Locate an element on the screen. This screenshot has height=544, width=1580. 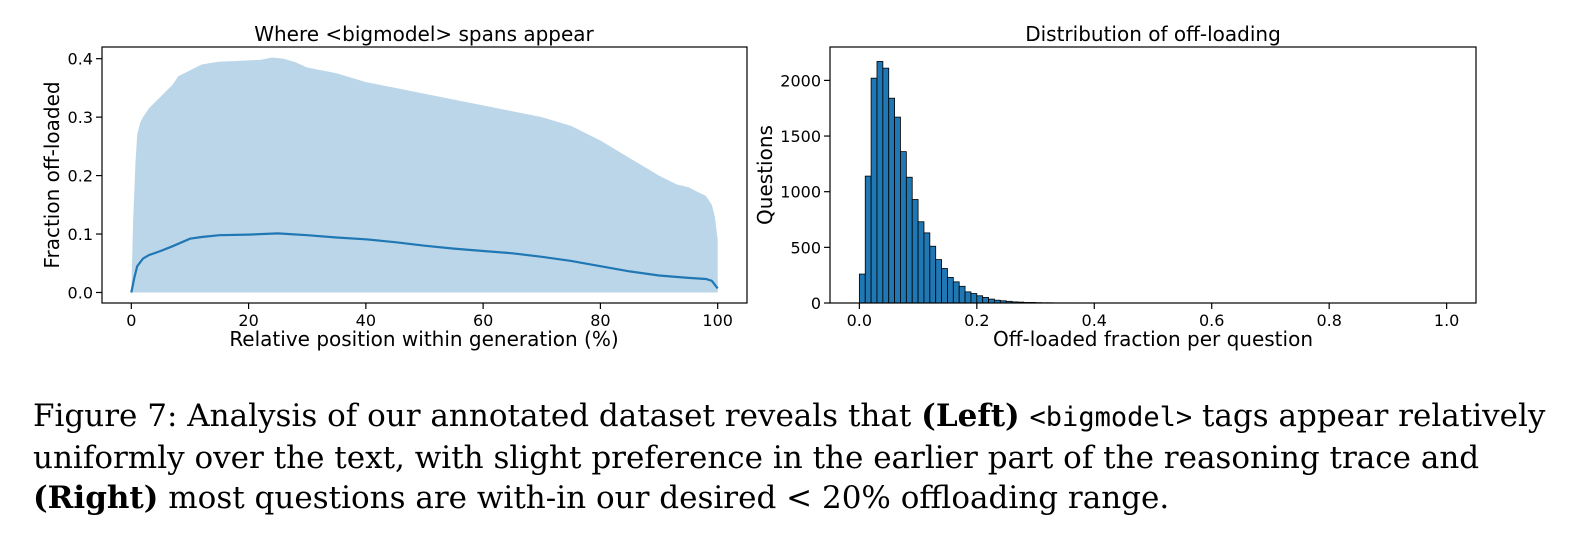
left-y-tick-label: 0.3 is located at coordinates (80, 117).